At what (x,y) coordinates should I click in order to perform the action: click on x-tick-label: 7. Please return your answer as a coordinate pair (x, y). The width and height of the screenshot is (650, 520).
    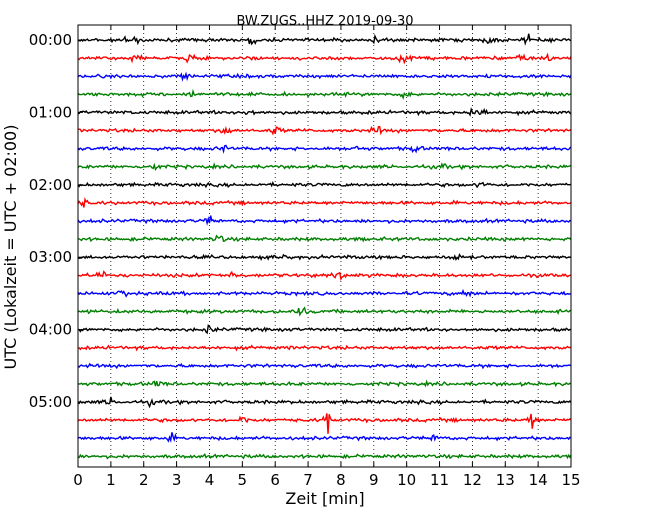
    Looking at the image, I should click on (308, 480).